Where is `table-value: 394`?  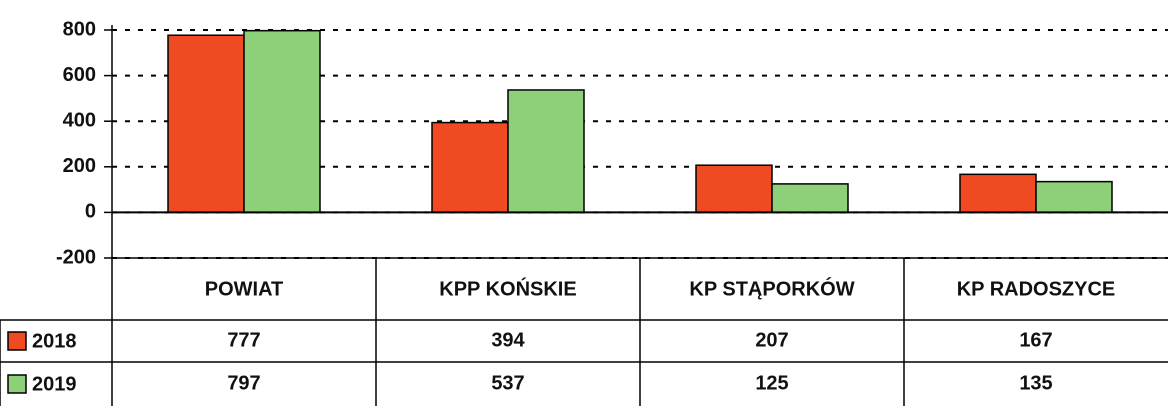 table-value: 394 is located at coordinates (508, 340).